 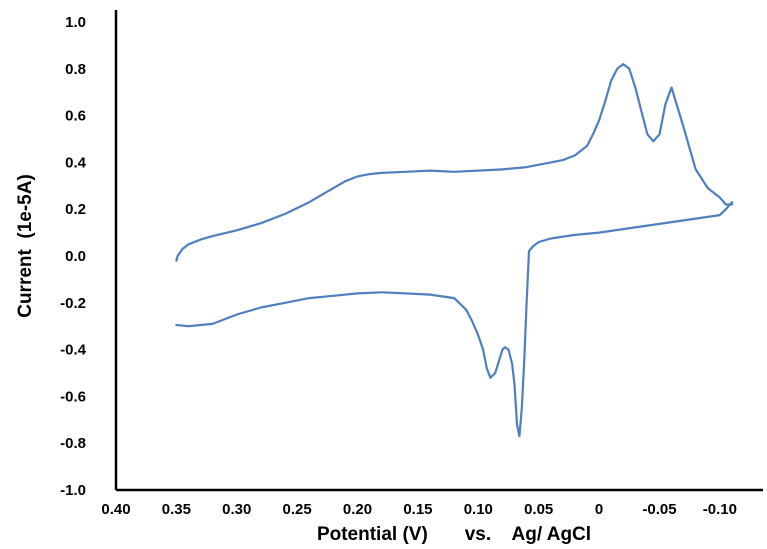 I want to click on x-tick-label: 0, so click(x=599, y=509).